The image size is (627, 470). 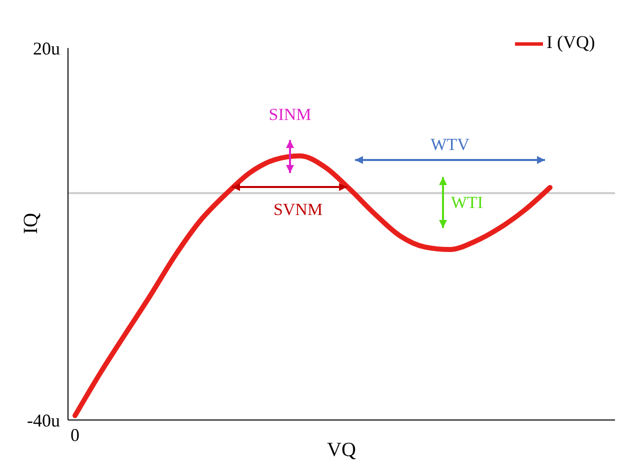 What do you see at coordinates (43, 420) in the screenshot?
I see `y-tick-label: -40u` at bounding box center [43, 420].